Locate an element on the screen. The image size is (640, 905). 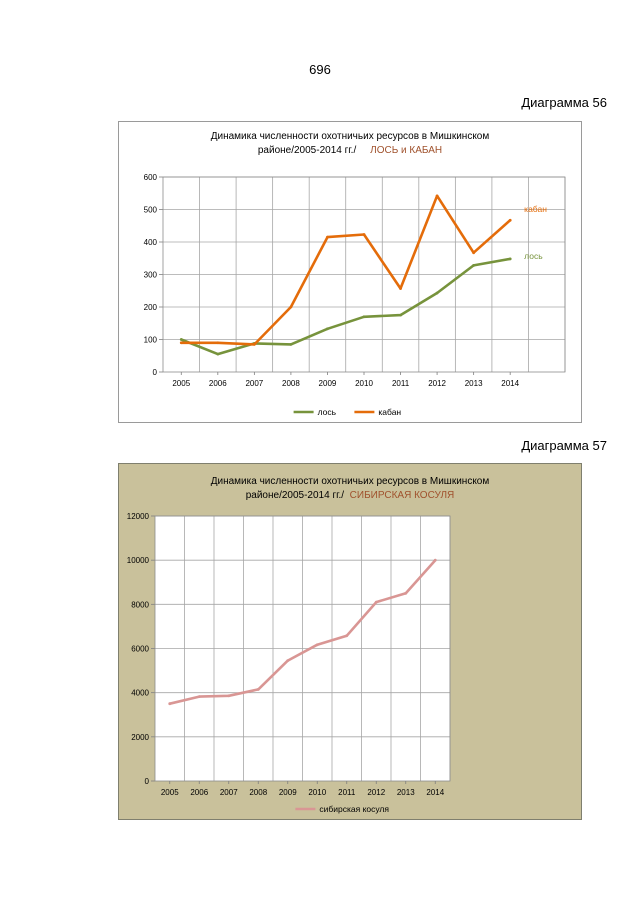
series-line-кабан is located at coordinates (345, 270).